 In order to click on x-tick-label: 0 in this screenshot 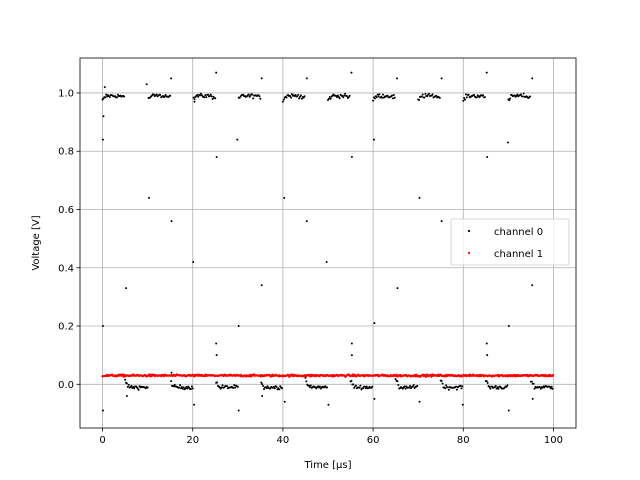, I will do `click(102, 440)`.